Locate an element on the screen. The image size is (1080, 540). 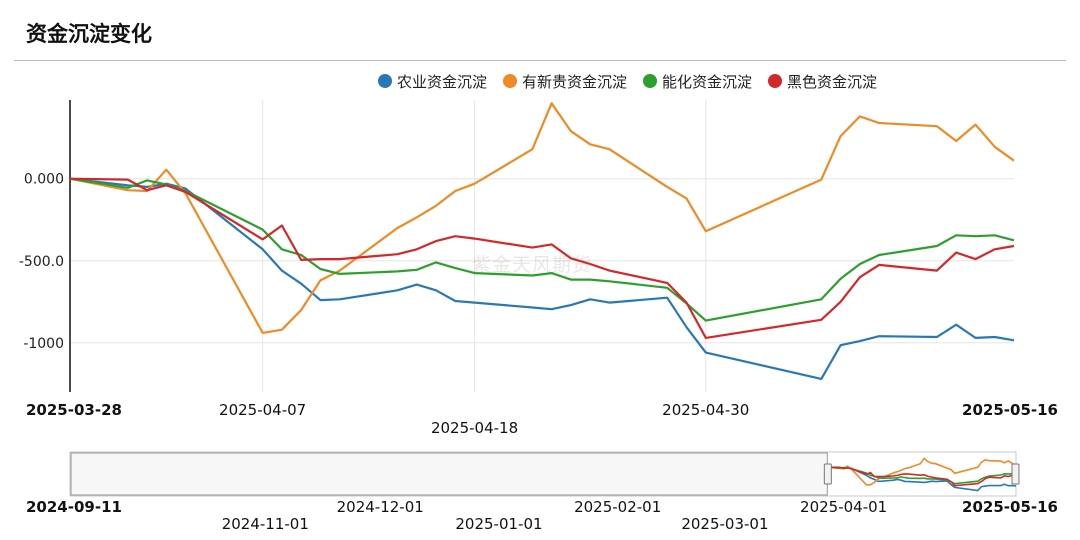
navigator-right-handle is located at coordinates (1015, 474).